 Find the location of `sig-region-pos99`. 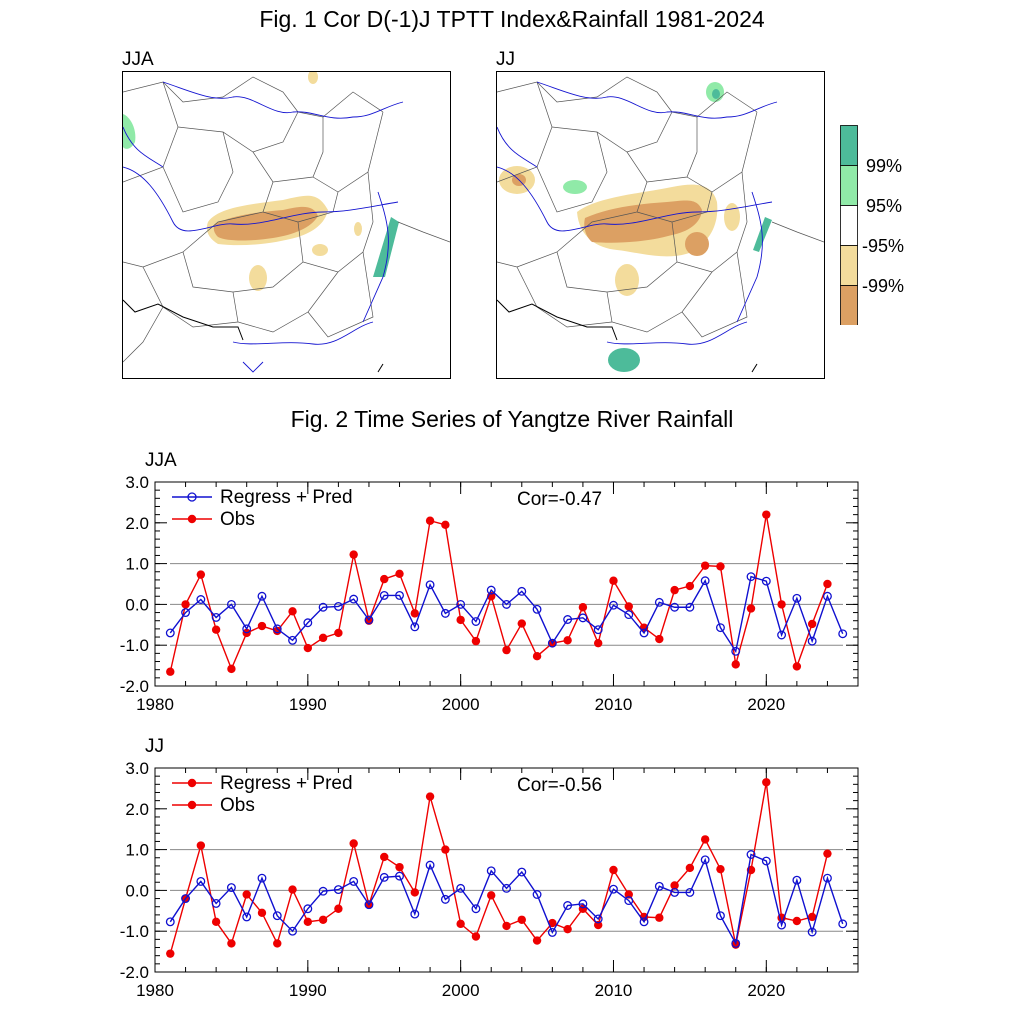

sig-region-pos99 is located at coordinates (716, 94).